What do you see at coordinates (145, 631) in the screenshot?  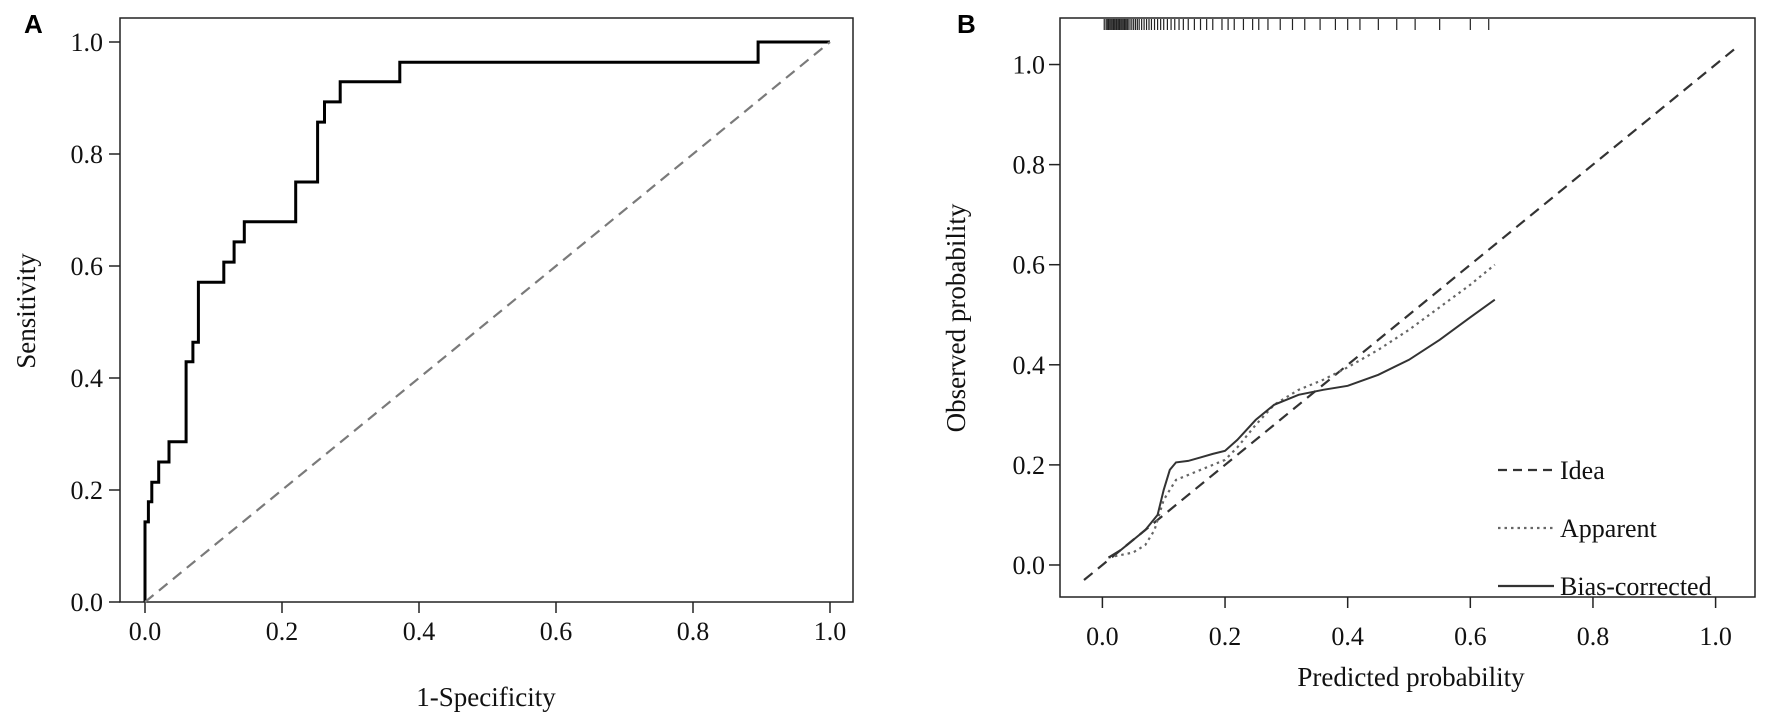 I see `panel-a-x-tick-label: 0.0` at bounding box center [145, 631].